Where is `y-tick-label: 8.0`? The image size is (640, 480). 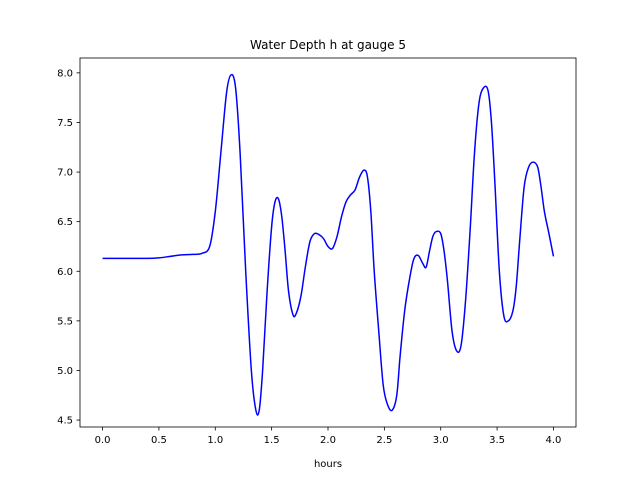 y-tick-label: 8.0 is located at coordinates (65, 73).